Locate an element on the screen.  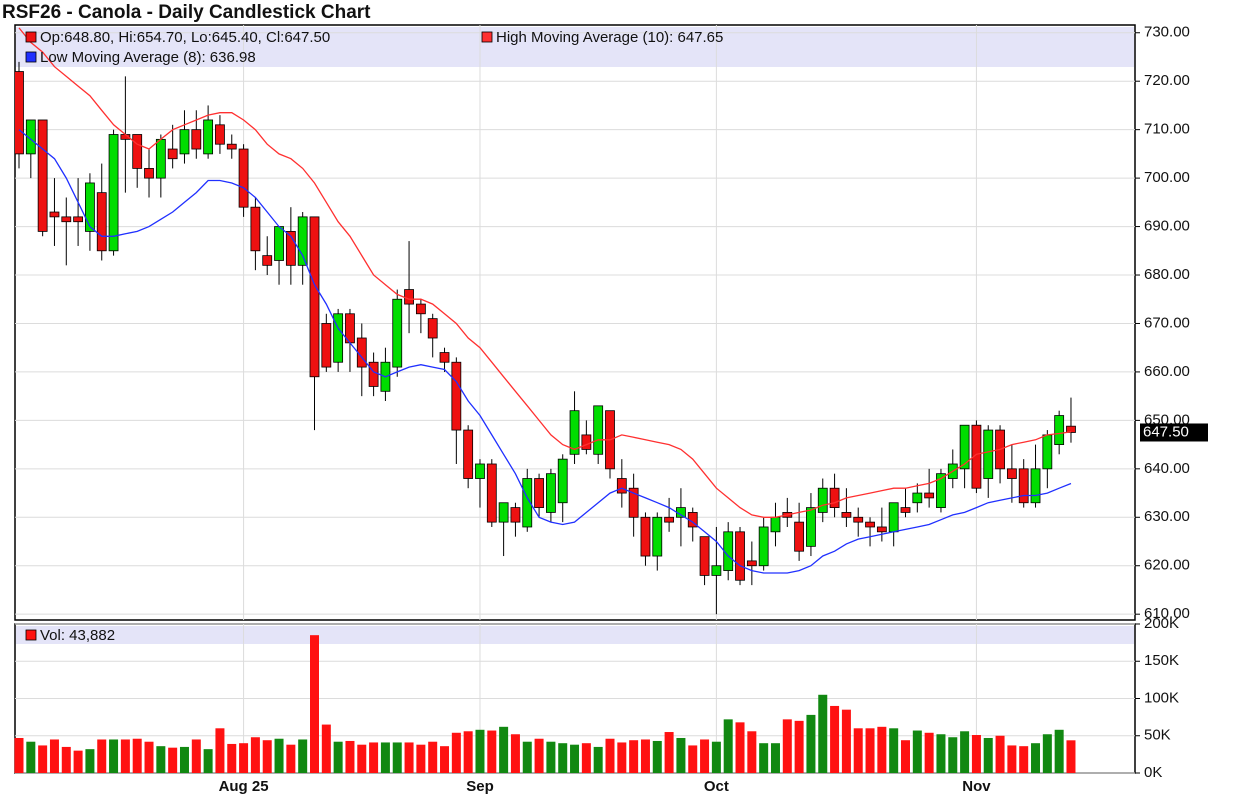
y-tick-label: 610.00 is located at coordinates (1167, 613).